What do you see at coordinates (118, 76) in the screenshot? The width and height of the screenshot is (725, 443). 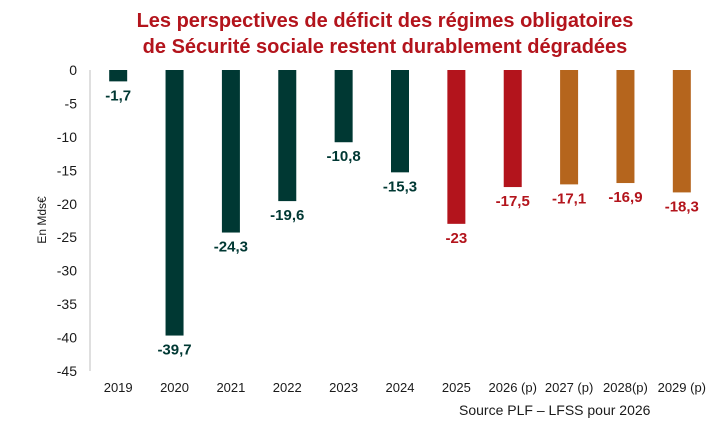 I see `bar-2019` at bounding box center [118, 76].